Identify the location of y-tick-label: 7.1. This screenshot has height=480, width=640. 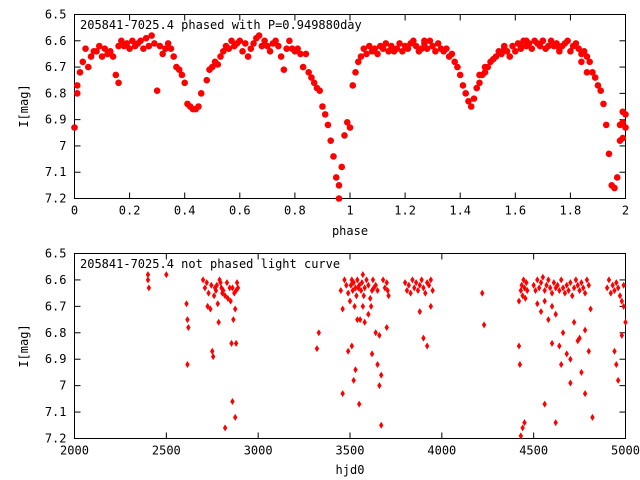
(56, 172).